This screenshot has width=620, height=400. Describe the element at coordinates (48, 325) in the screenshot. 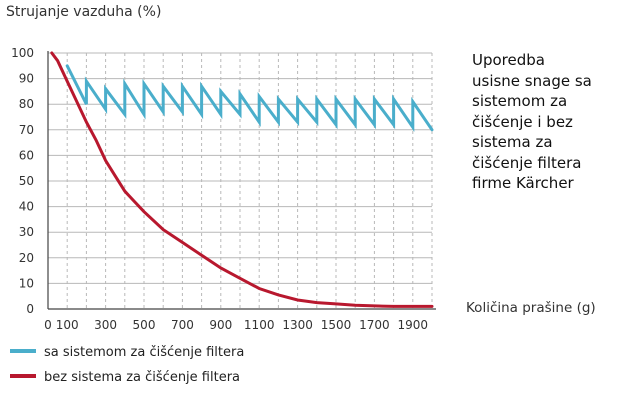

I see `x-tick-label: 0` at that location.